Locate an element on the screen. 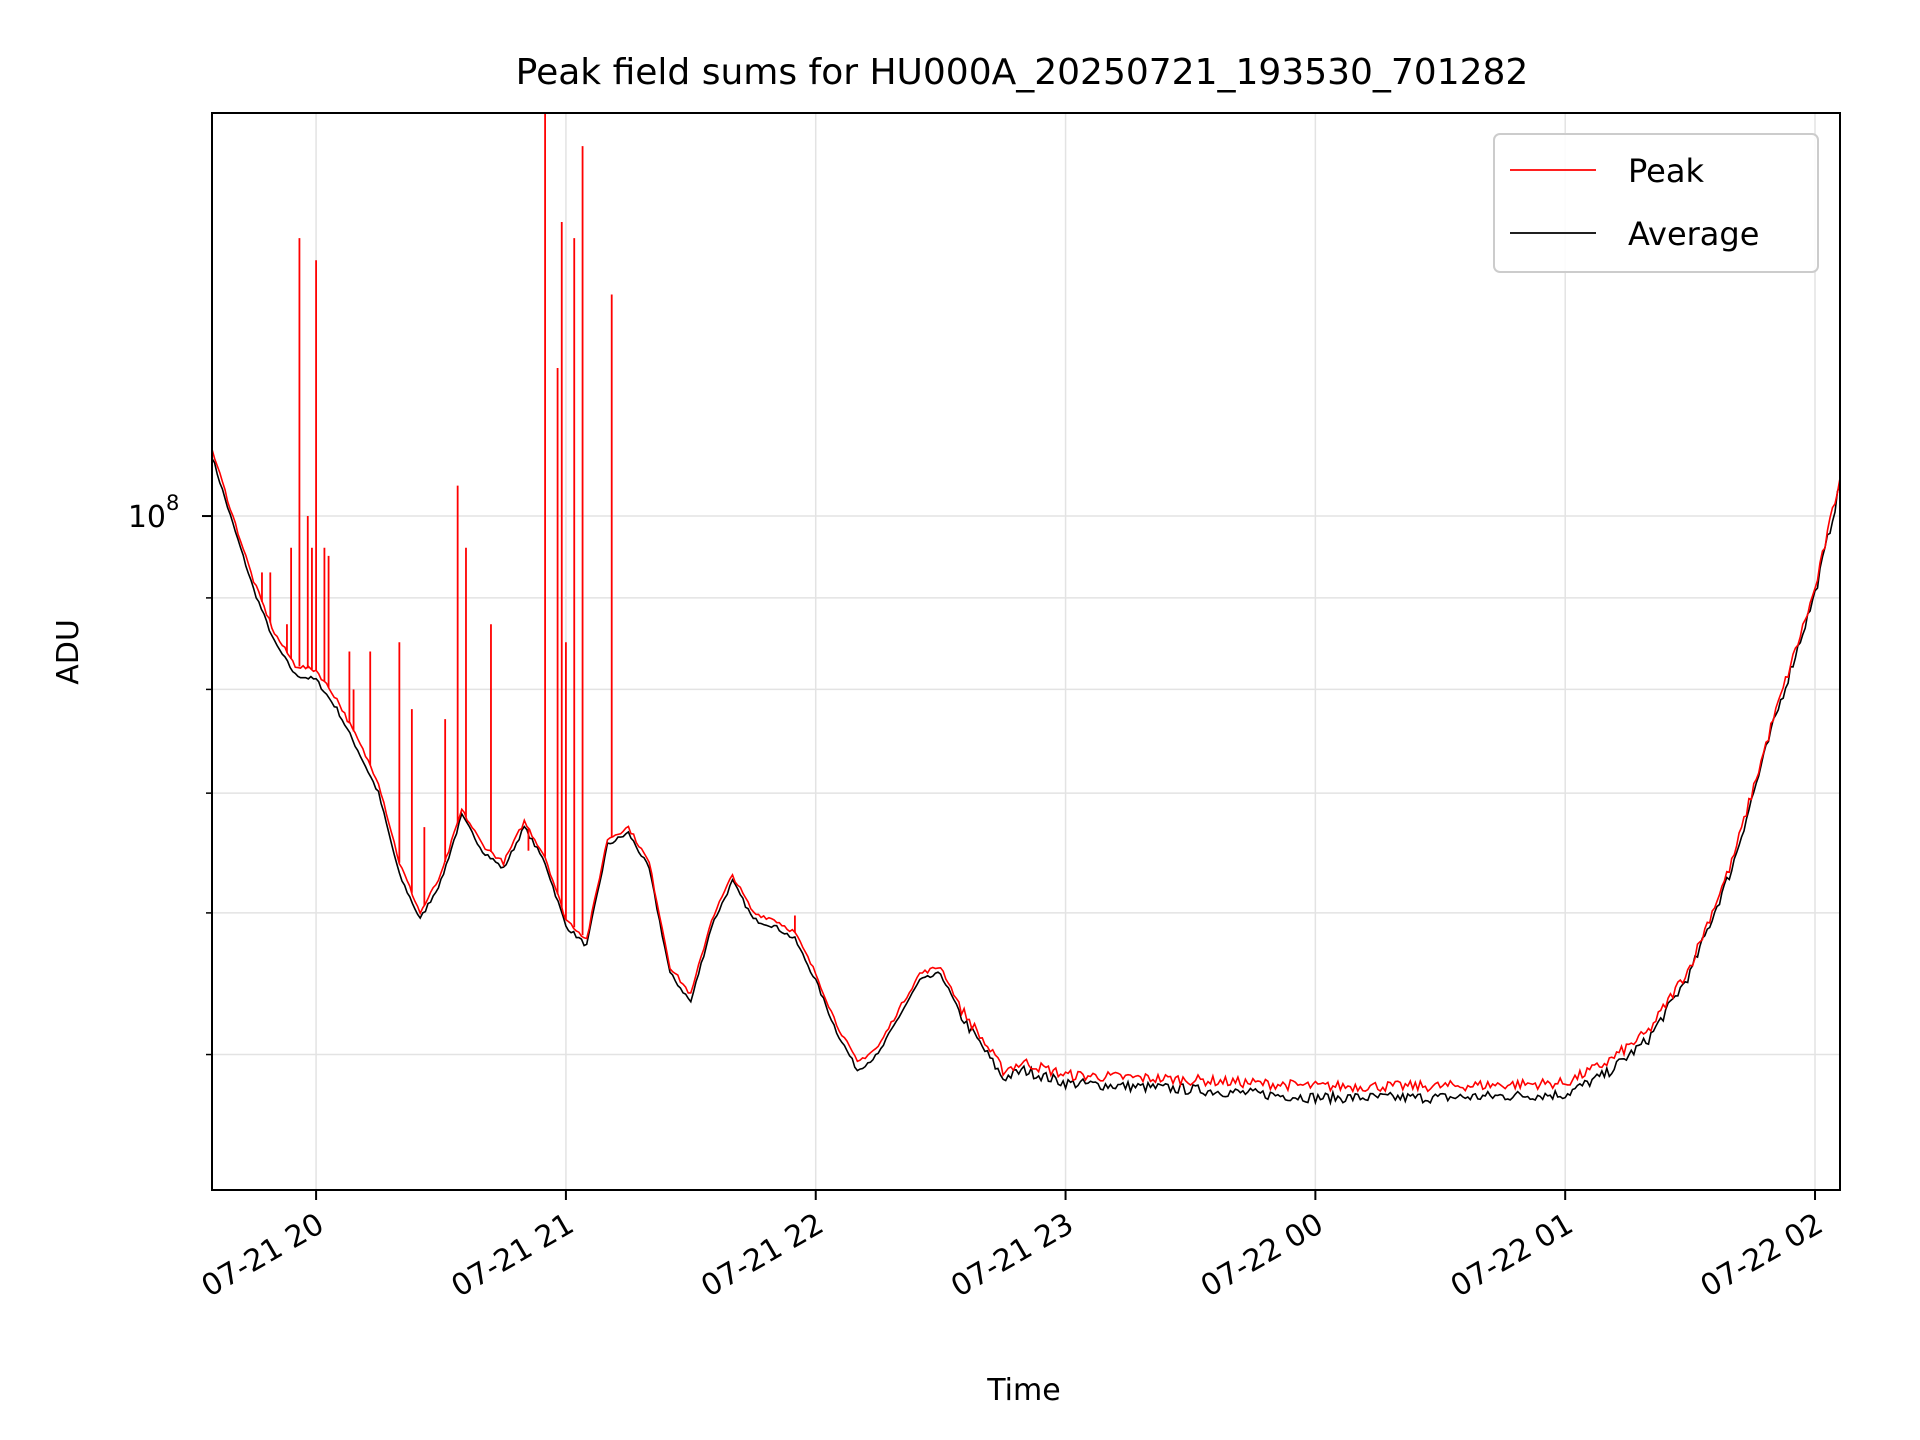 This screenshot has width=1920, height=1440. y-axis-label: ADU is located at coordinates (68, 652).